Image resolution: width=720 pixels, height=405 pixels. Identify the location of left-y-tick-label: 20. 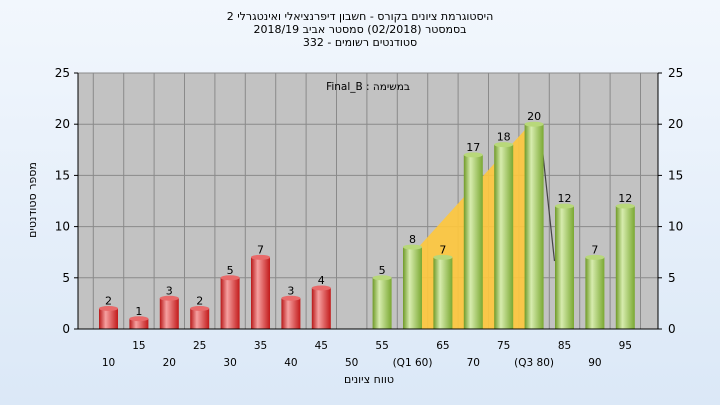
(62, 124).